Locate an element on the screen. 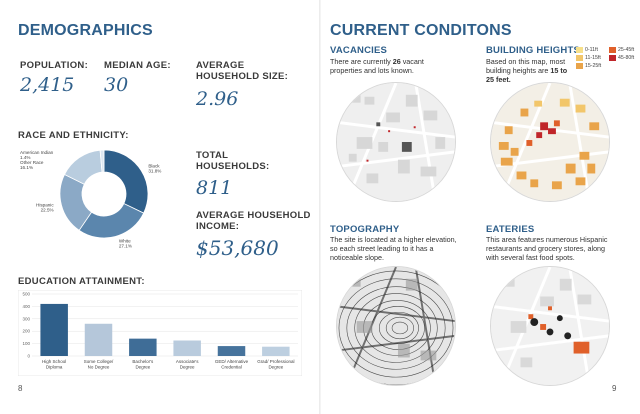  total-households-value: 811 is located at coordinates (214, 188).